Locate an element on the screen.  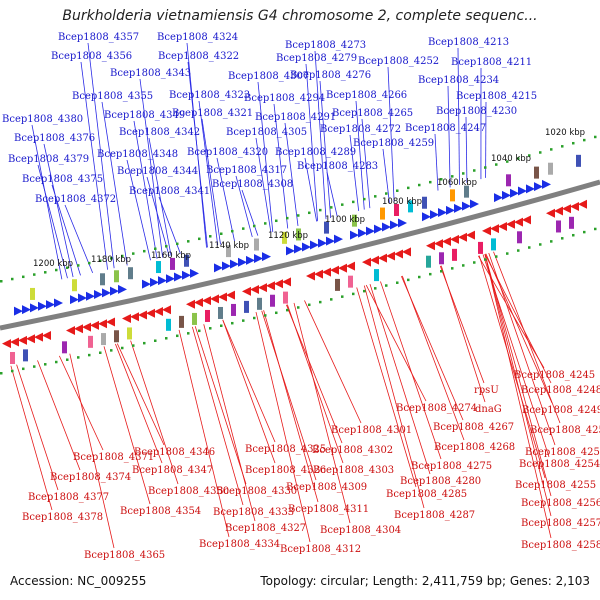
scale-tick-label: 1180 kbp is located at coordinates (111, 260).